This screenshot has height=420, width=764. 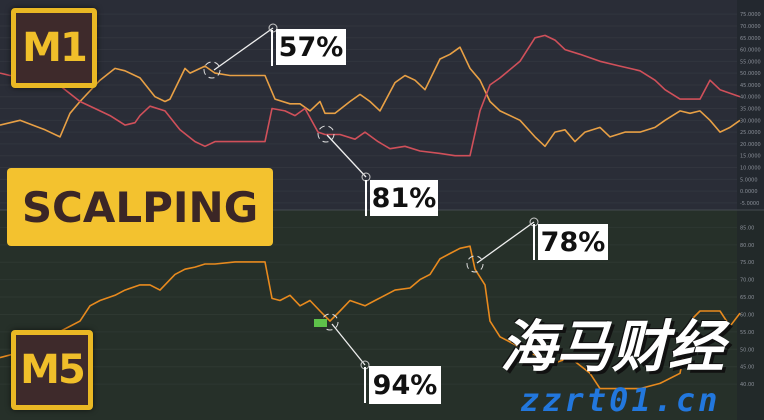 I want to click on y-tick-label: 65.0000, so click(x=750, y=39).